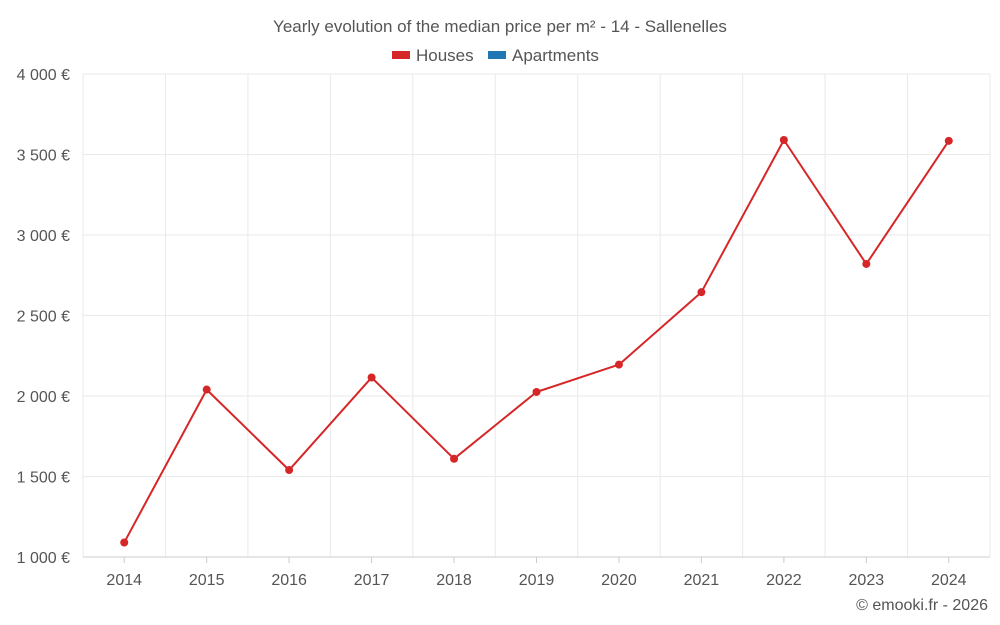 The width and height of the screenshot is (1000, 625). I want to click on x-tick-label: 2020, so click(619, 580).